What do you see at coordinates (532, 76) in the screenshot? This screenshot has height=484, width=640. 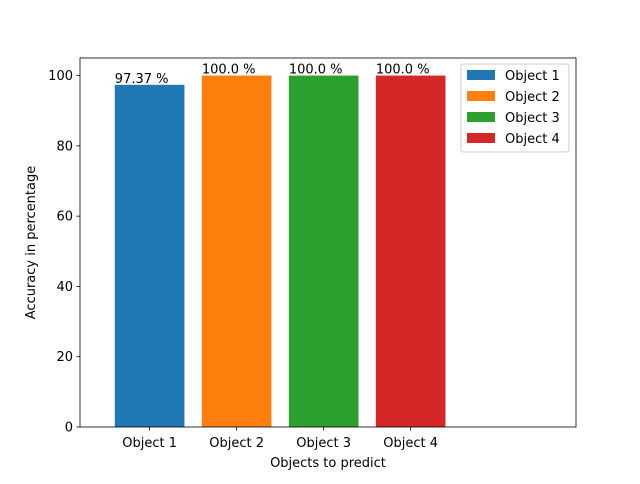 I see `legend-label-object-1: Object 1` at bounding box center [532, 76].